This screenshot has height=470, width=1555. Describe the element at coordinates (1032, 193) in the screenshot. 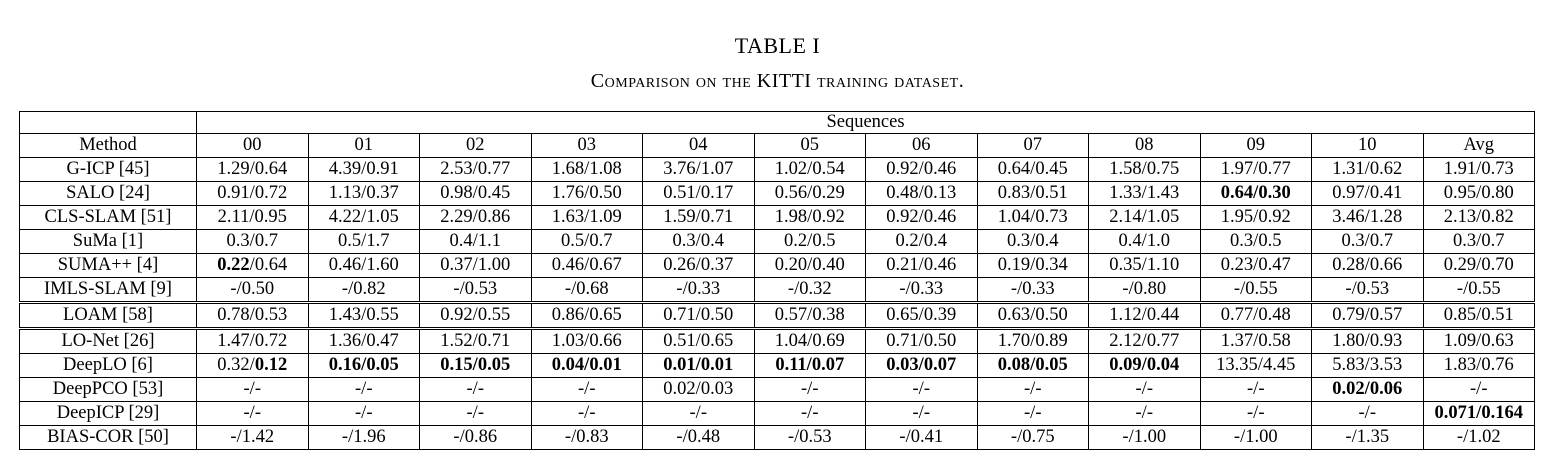

I see `value-cell: 0.83/0.51` at that location.